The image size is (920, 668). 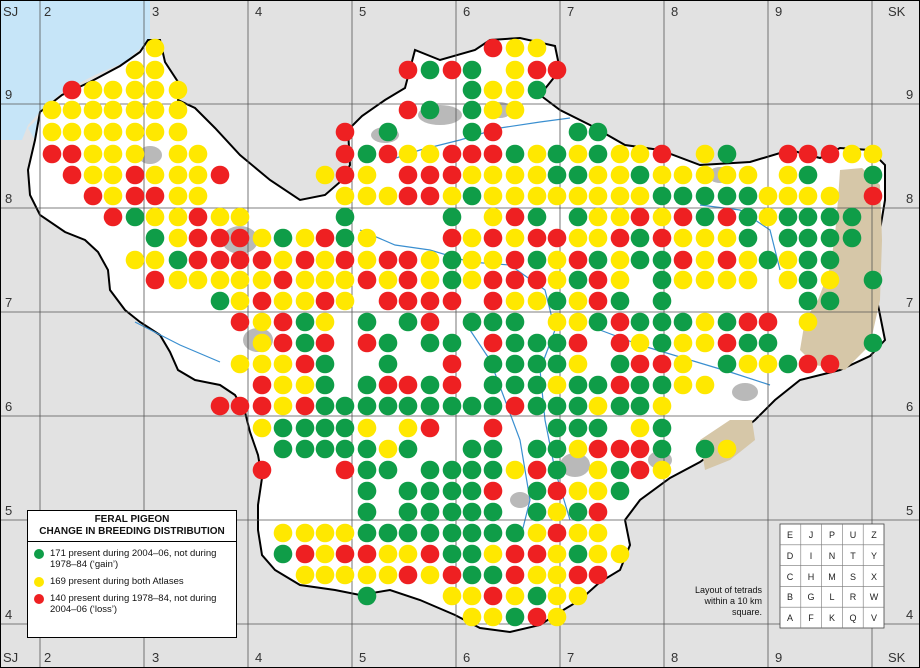 I want to click on row-label-left-4: 4, so click(x=8, y=614).